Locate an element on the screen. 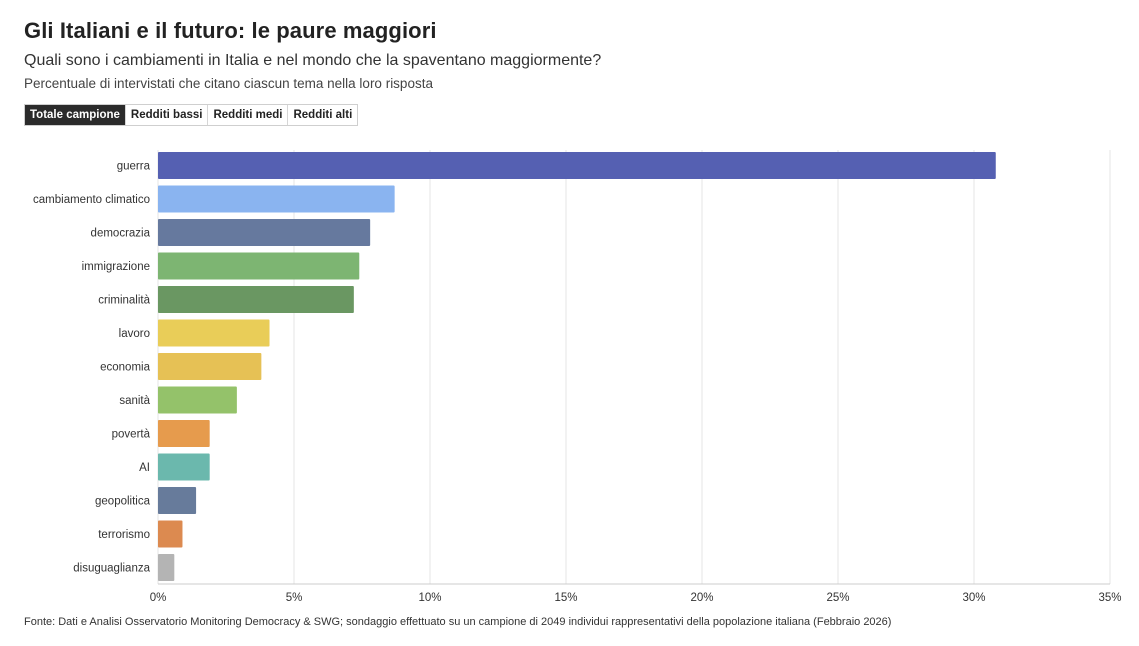 Image resolution: width=1139 pixels, height=646 pixels. category-label: povertà is located at coordinates (131, 435).